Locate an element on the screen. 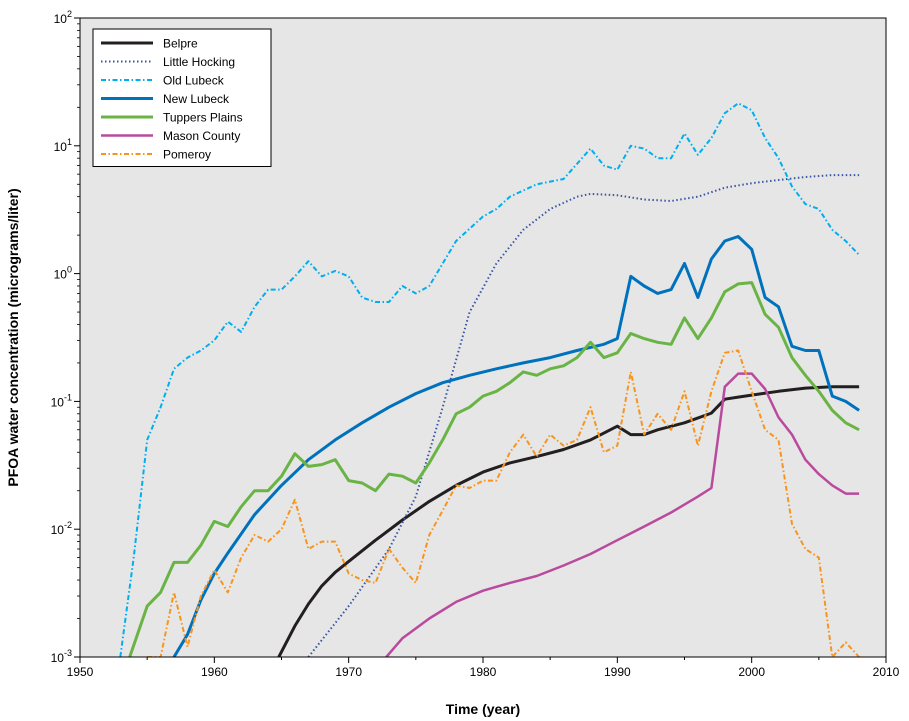 The width and height of the screenshot is (909, 721). legend-label: Old Lubeck is located at coordinates (194, 81).